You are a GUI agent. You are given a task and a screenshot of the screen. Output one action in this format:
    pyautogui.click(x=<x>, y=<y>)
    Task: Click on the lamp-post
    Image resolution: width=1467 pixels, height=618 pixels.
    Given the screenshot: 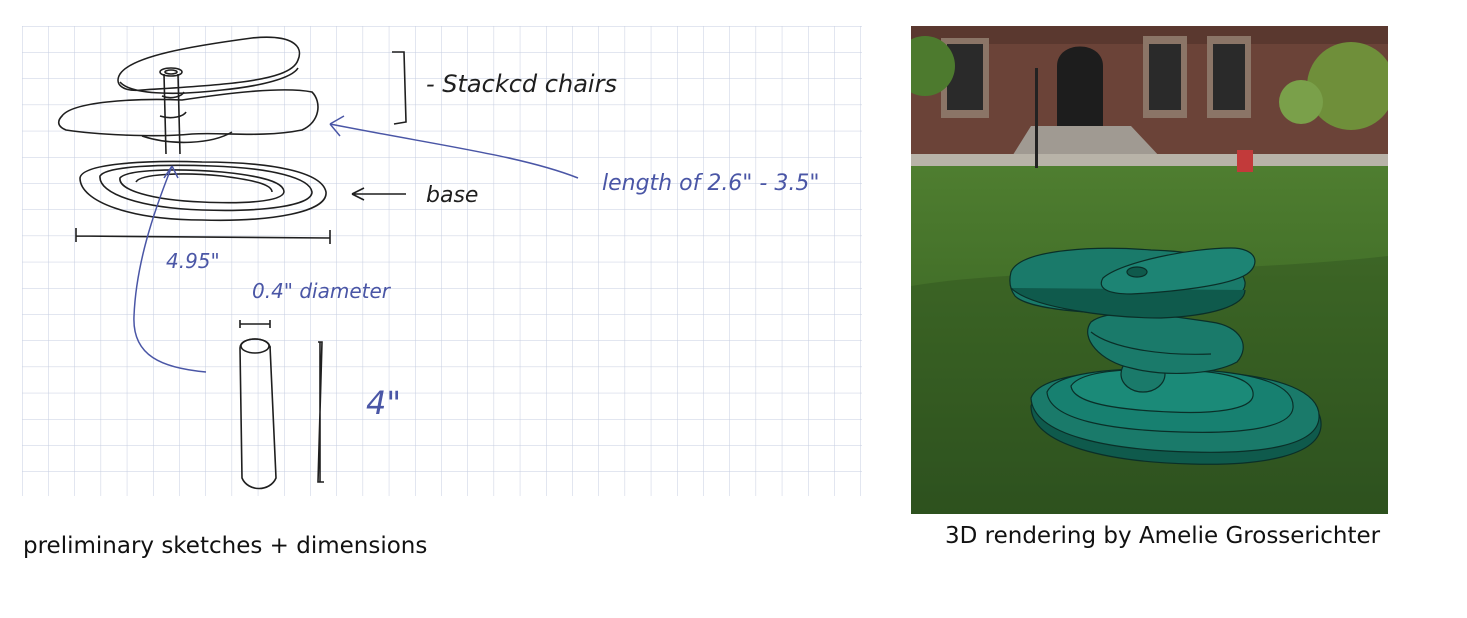 What is the action you would take?
    pyautogui.click(x=1036, y=118)
    